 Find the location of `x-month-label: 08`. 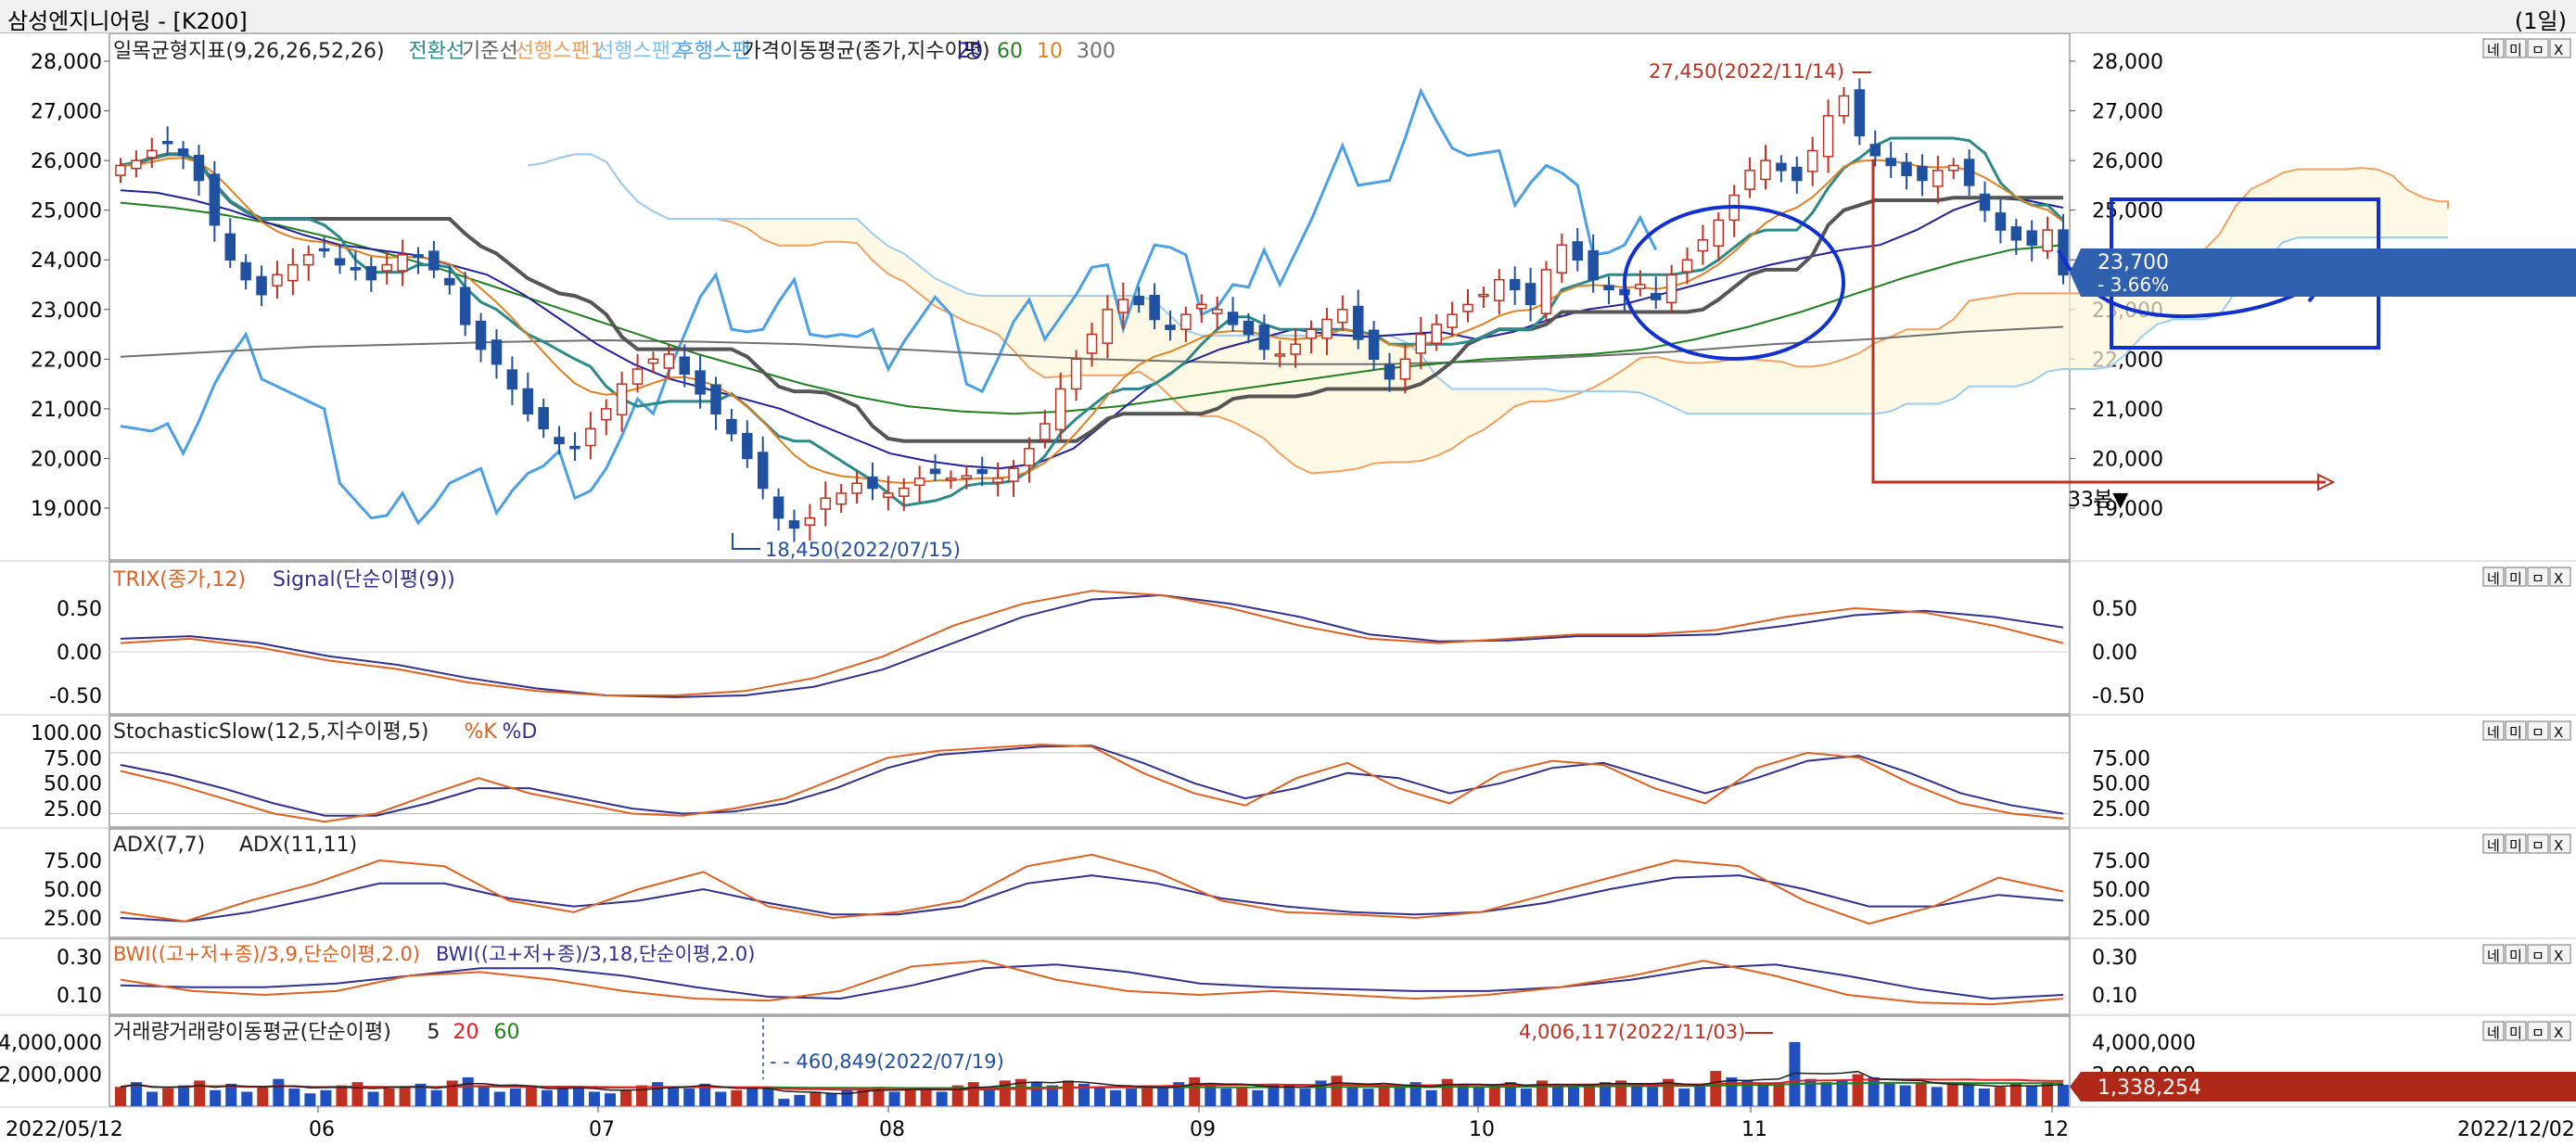

x-month-label: 08 is located at coordinates (892, 1129).